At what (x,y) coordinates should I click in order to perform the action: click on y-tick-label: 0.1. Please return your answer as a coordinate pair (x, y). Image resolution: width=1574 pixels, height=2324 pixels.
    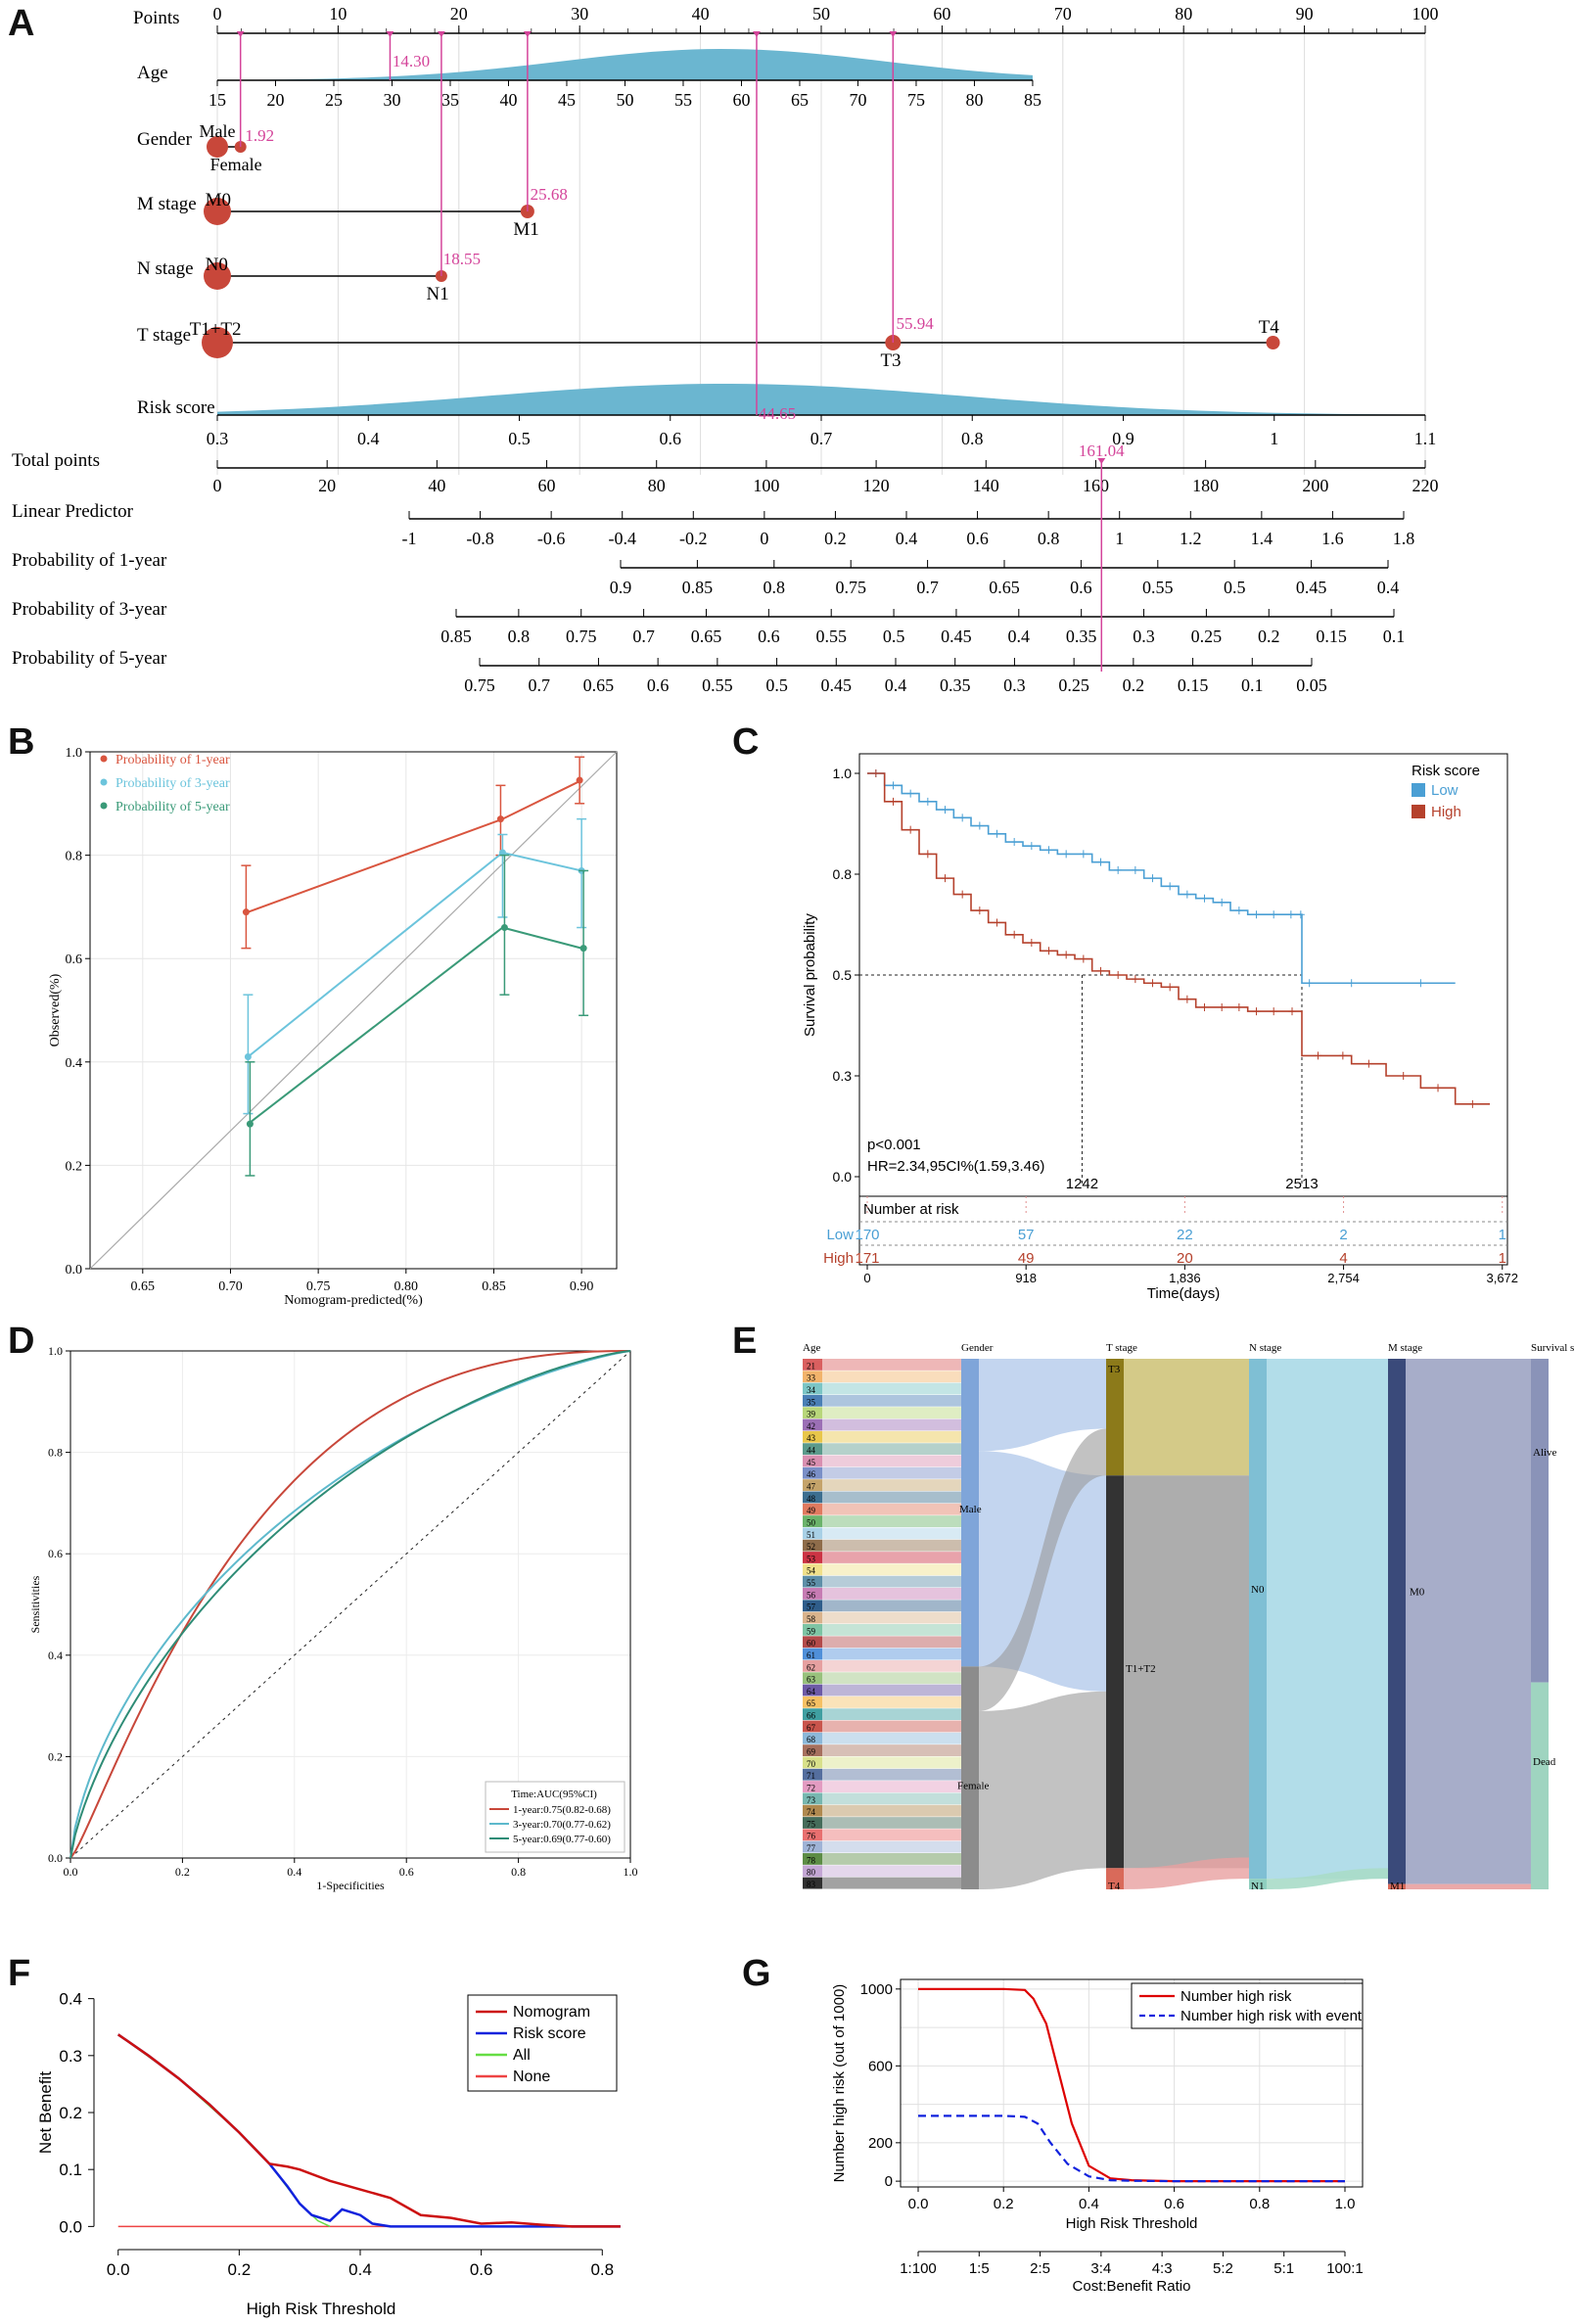
    Looking at the image, I should click on (70, 2170).